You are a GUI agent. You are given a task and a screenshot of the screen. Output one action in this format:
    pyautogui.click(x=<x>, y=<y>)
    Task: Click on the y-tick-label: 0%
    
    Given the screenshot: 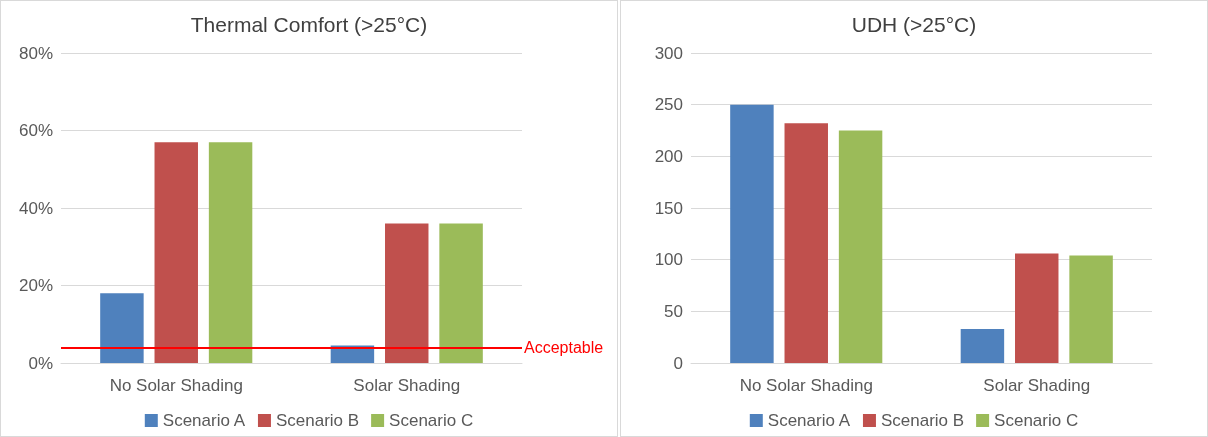 What is the action you would take?
    pyautogui.click(x=40, y=363)
    